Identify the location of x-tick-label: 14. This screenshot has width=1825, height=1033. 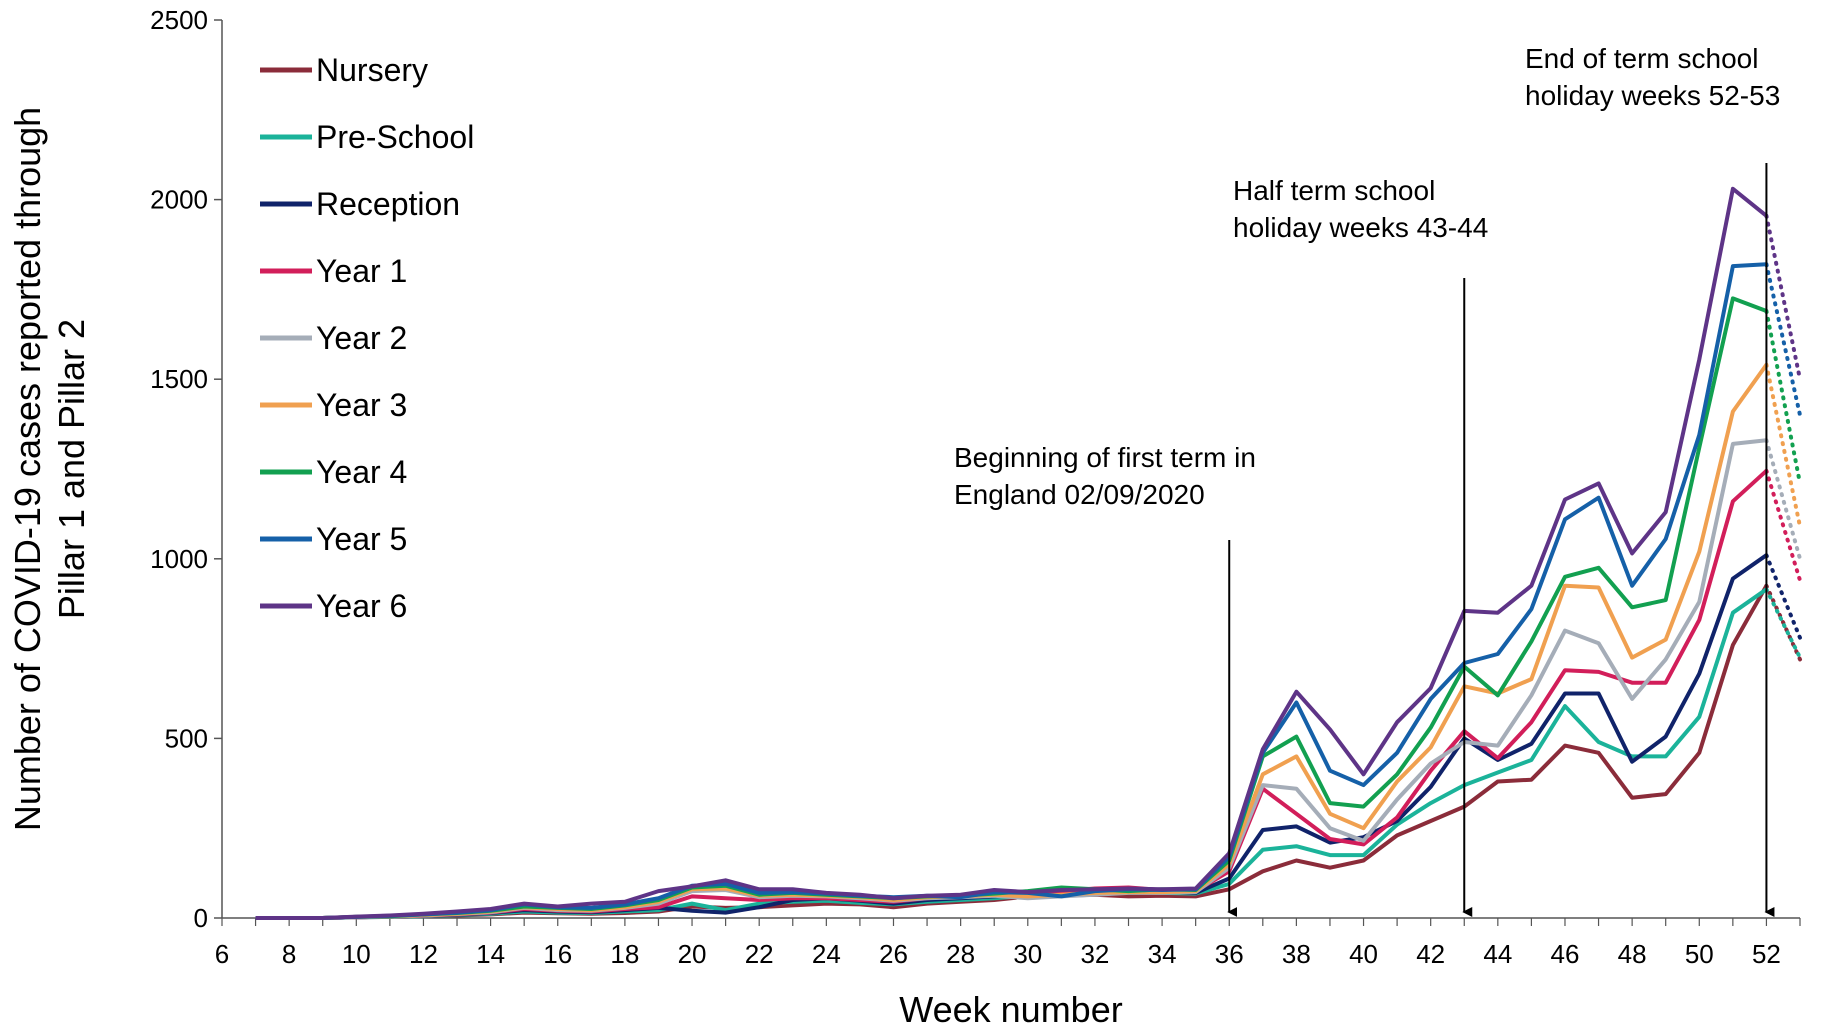
(490, 954).